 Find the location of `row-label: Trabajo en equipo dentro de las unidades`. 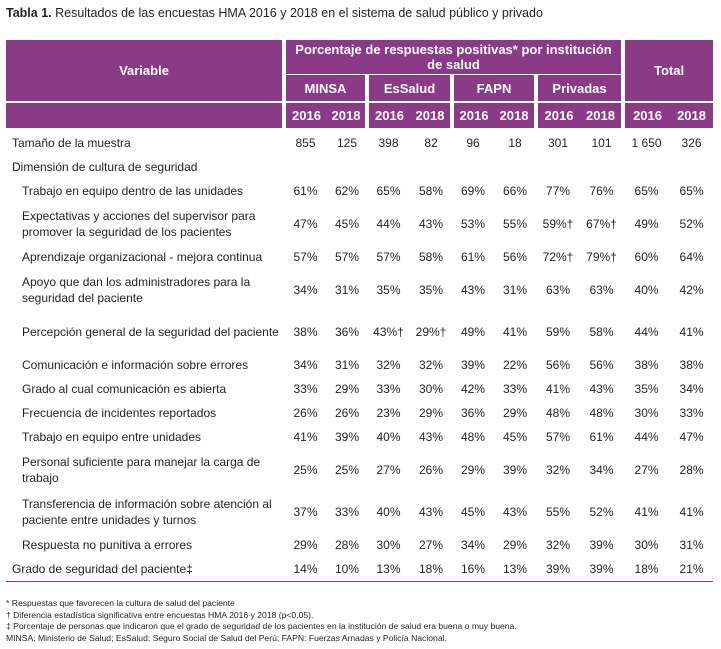

row-label: Trabajo en equipo dentro de las unidades is located at coordinates (133, 191).